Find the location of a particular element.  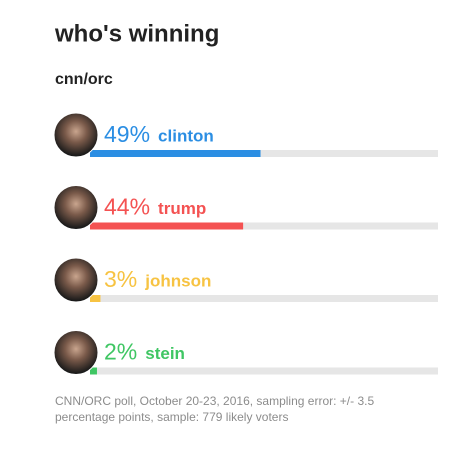

category-label: johnson is located at coordinates (177, 280).